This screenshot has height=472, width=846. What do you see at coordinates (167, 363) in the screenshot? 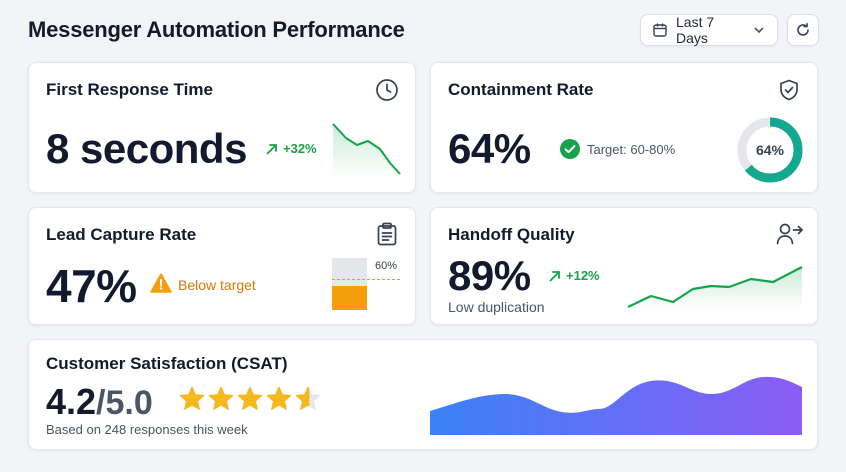
I see `csat-title: Customer Satisfaction (CSAT)` at bounding box center [167, 363].